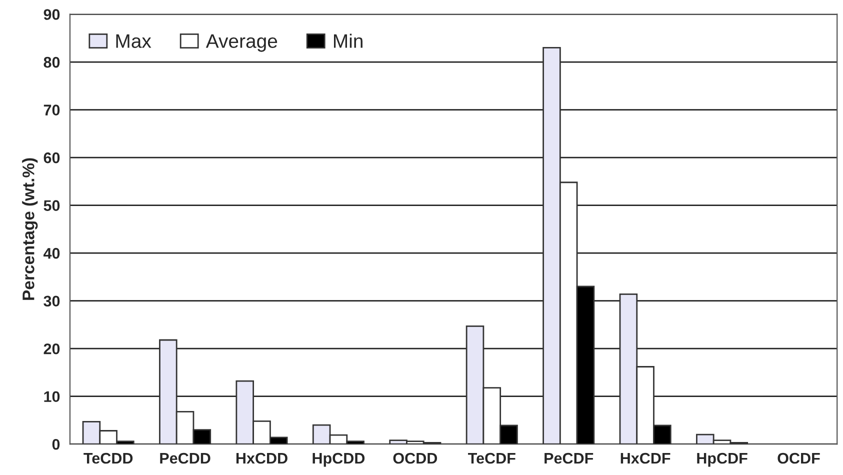 The height and width of the screenshot is (475, 843). What do you see at coordinates (569, 458) in the screenshot?
I see `x-tick-label: PeCDF` at bounding box center [569, 458].